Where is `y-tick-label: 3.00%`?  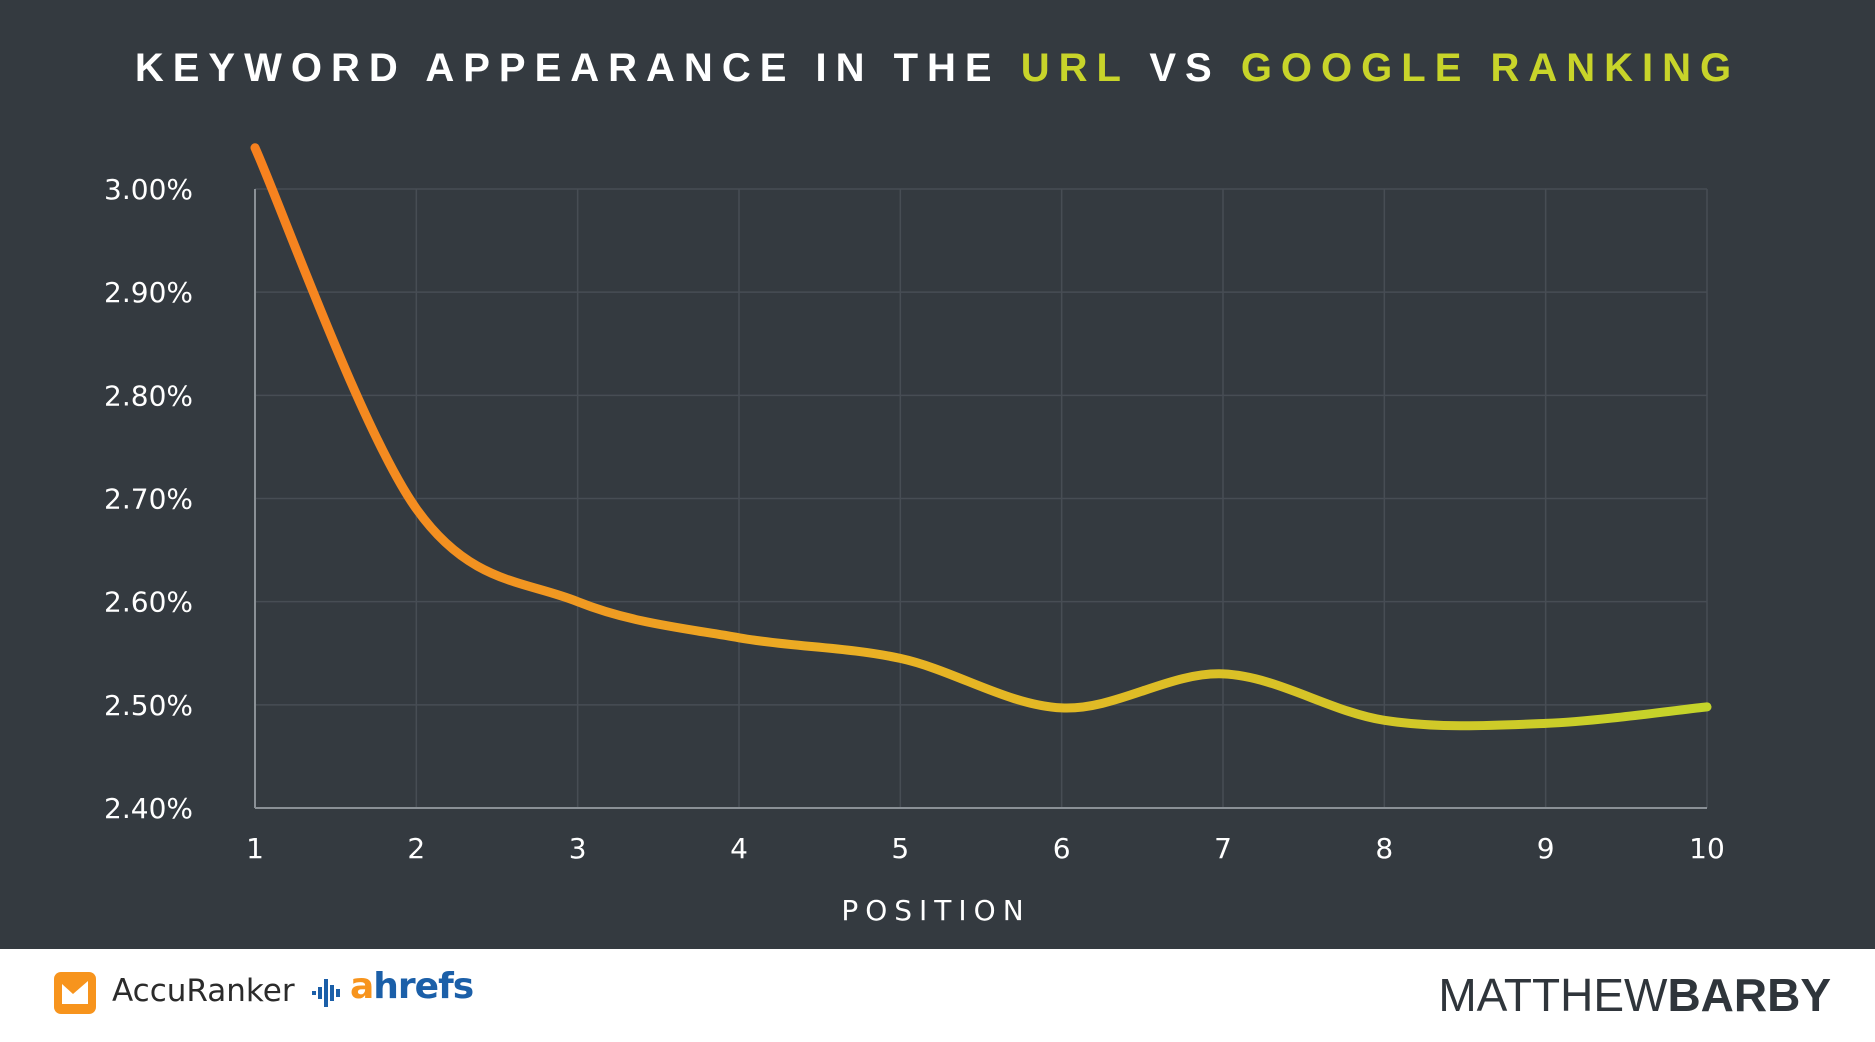 y-tick-label: 3.00% is located at coordinates (148, 189).